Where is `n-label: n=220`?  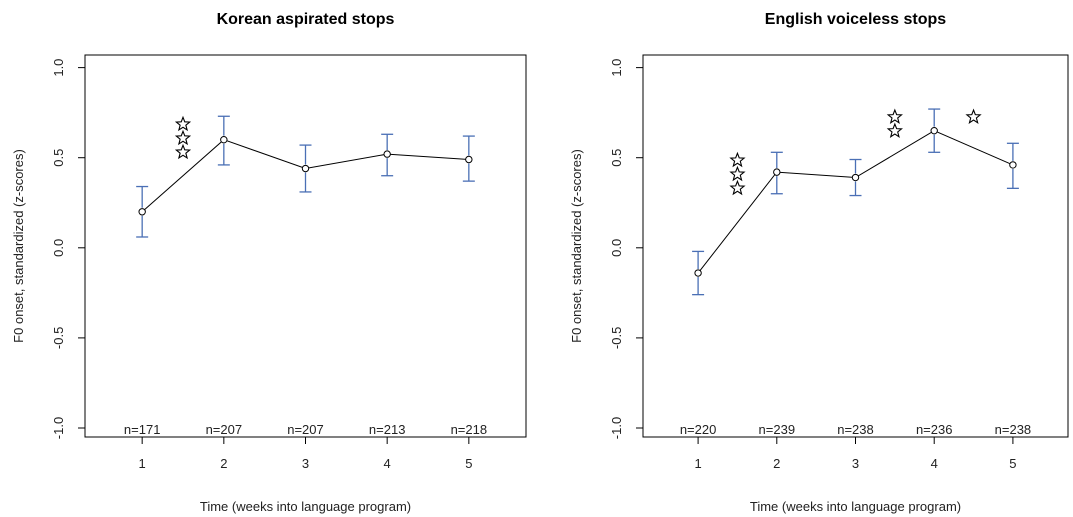 n-label: n=220 is located at coordinates (698, 429).